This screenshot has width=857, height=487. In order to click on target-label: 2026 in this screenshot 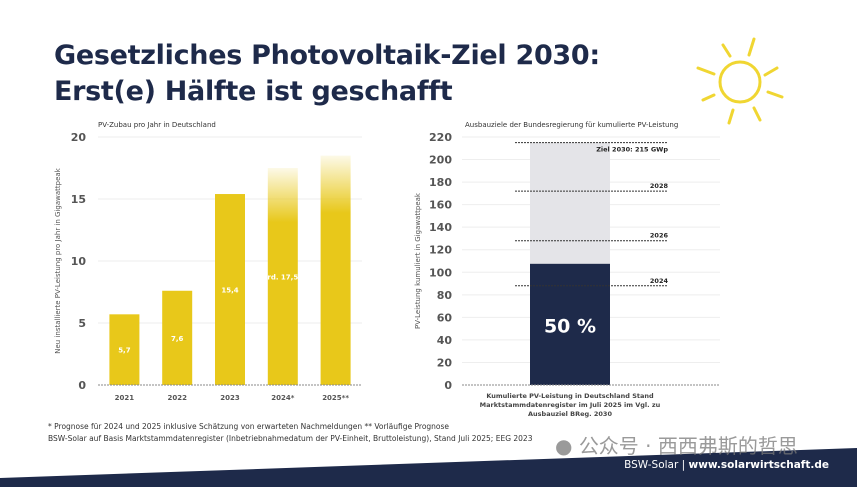, I will do `click(659, 236)`.